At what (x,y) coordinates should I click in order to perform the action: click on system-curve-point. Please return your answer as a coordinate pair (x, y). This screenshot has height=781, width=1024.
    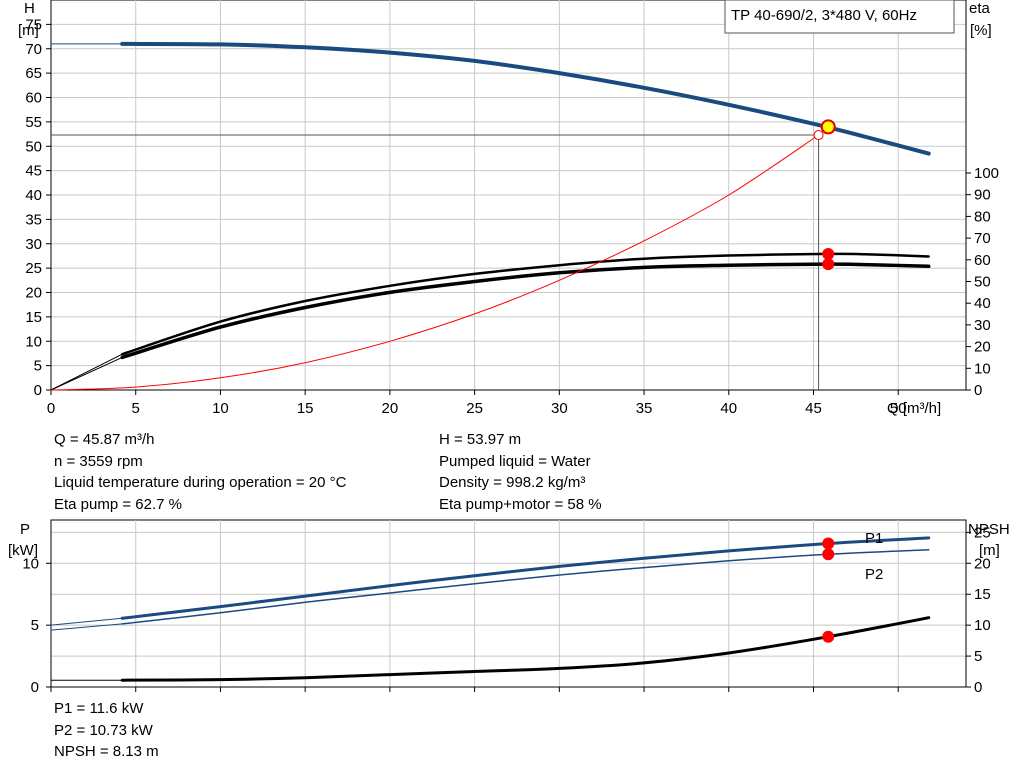
    Looking at the image, I should click on (818, 135).